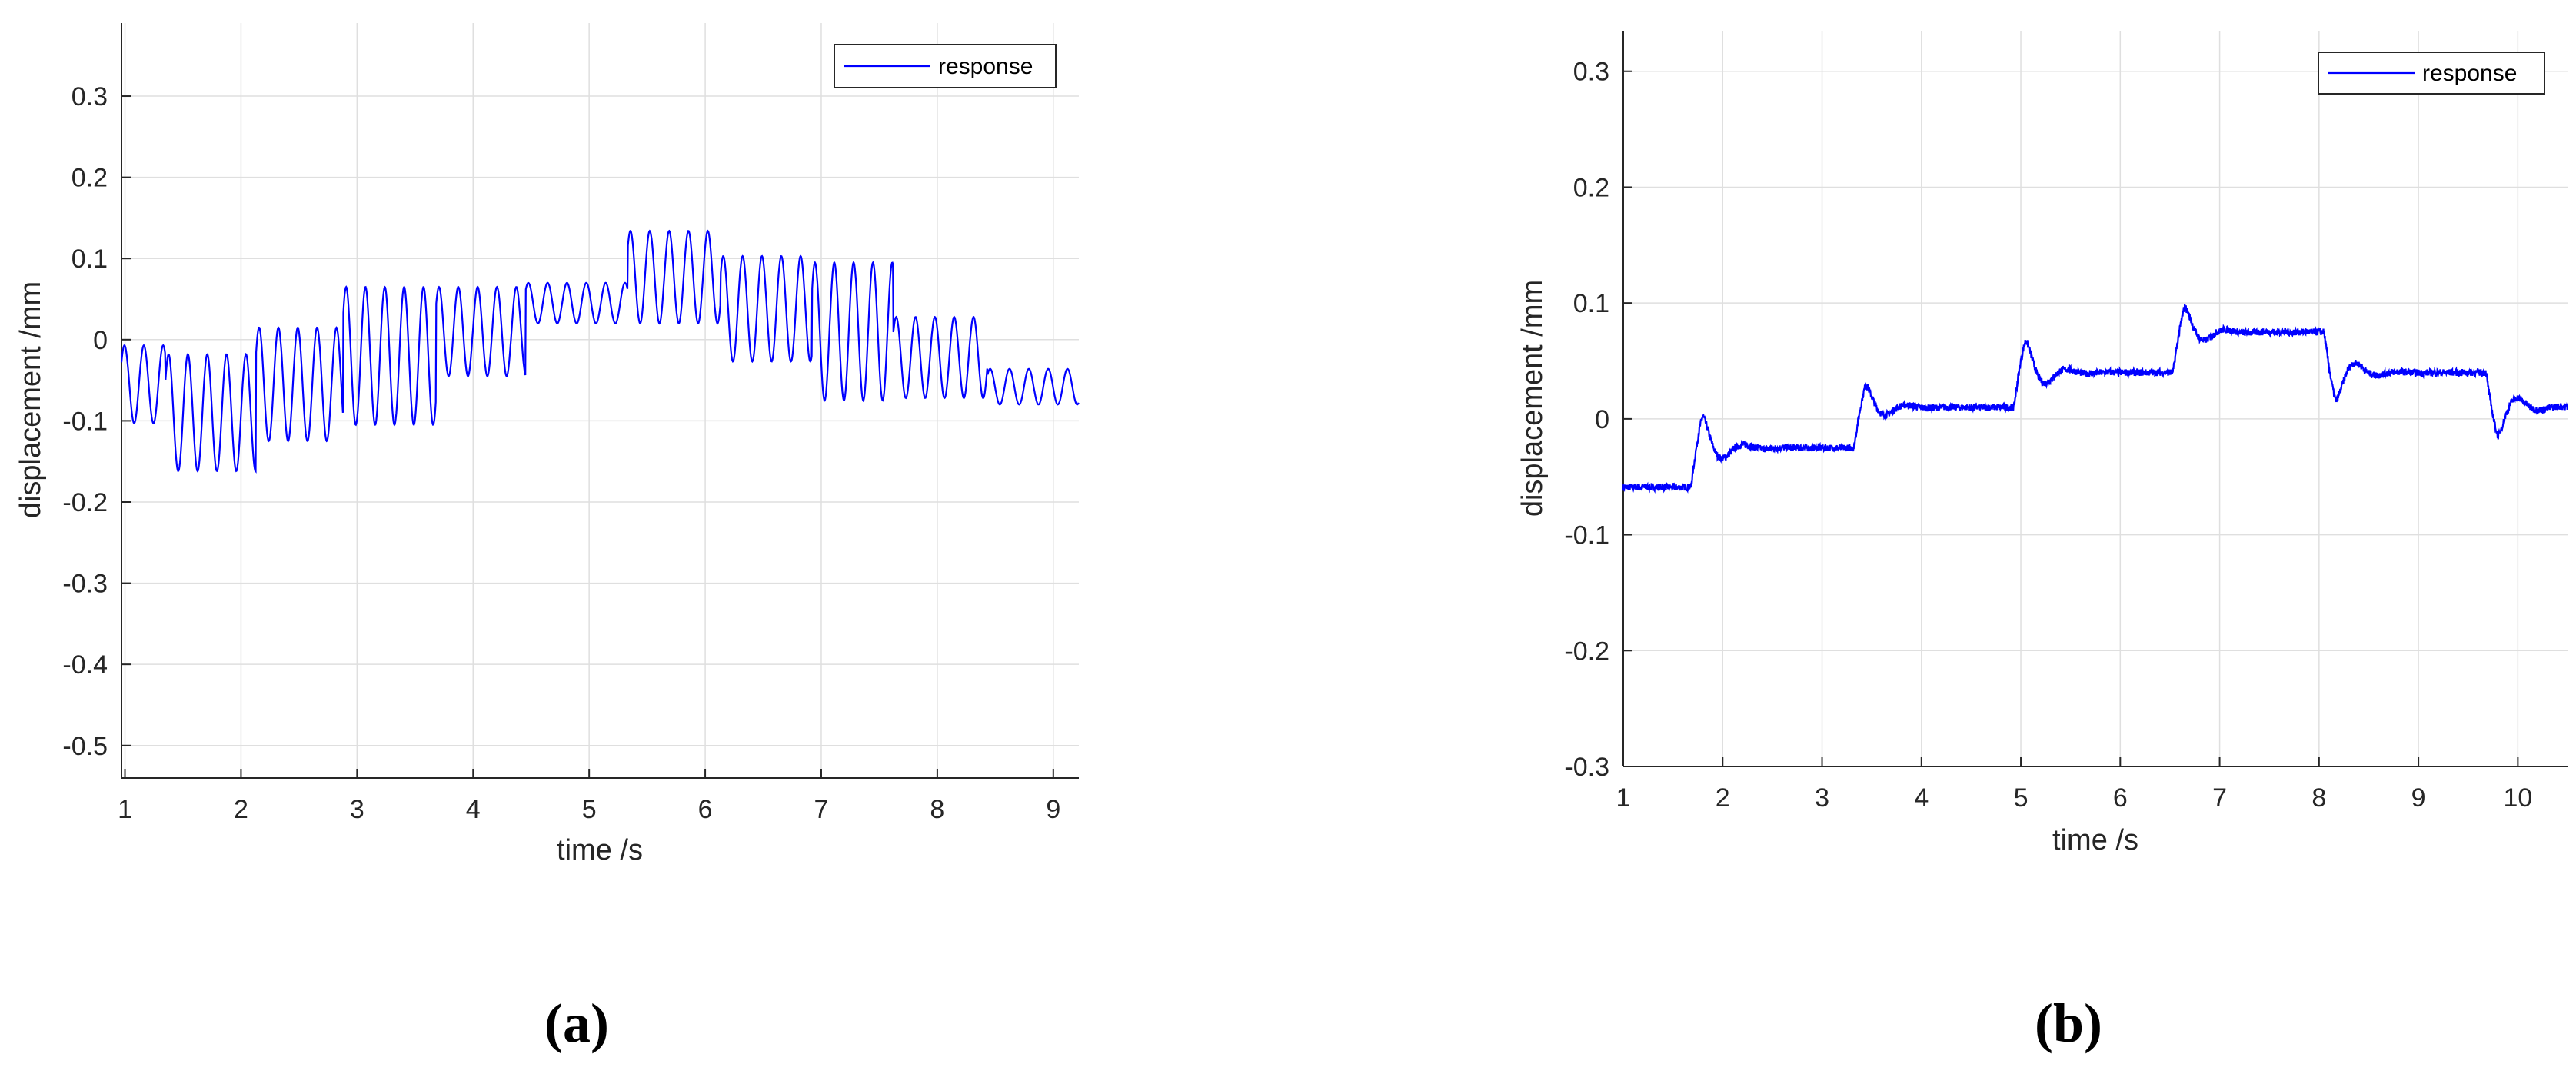  Describe the element at coordinates (85, 665) in the screenshot. I see `y-tick-label: -0.4` at that location.